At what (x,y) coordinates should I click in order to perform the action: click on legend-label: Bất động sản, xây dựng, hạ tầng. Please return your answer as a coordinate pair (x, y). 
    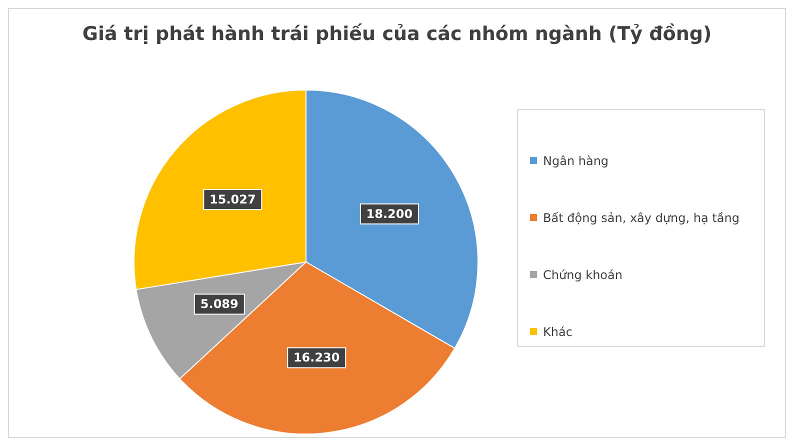
    Looking at the image, I should click on (641, 217).